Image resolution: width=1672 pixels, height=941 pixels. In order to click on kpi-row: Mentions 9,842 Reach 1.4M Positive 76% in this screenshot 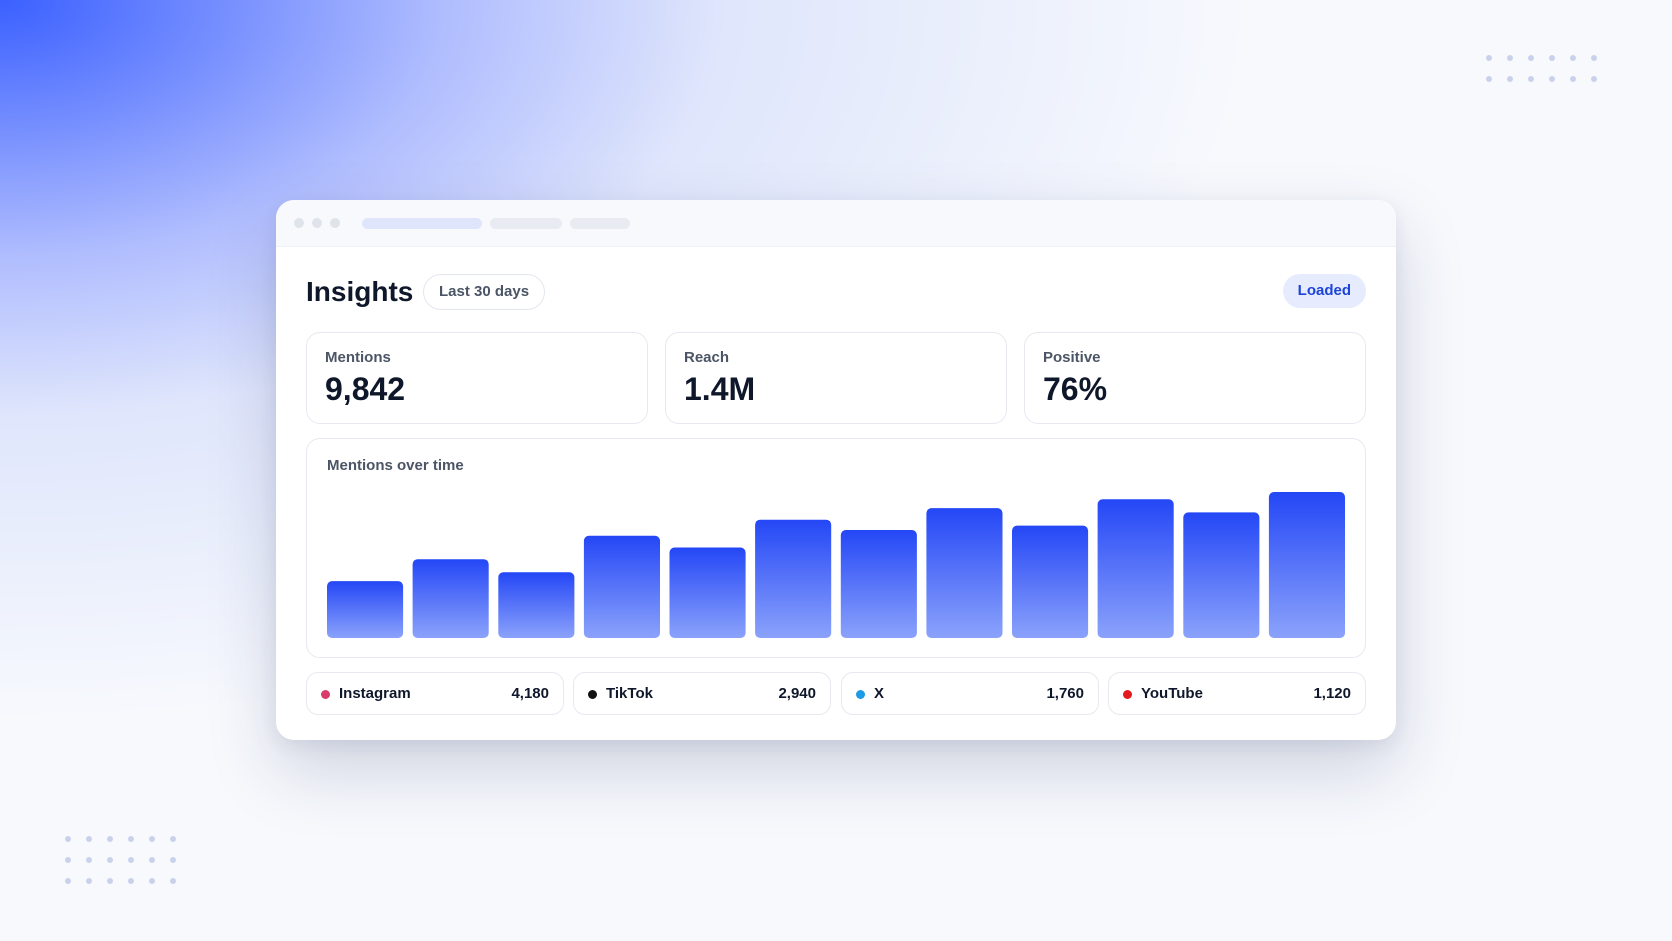, I will do `click(836, 378)`.